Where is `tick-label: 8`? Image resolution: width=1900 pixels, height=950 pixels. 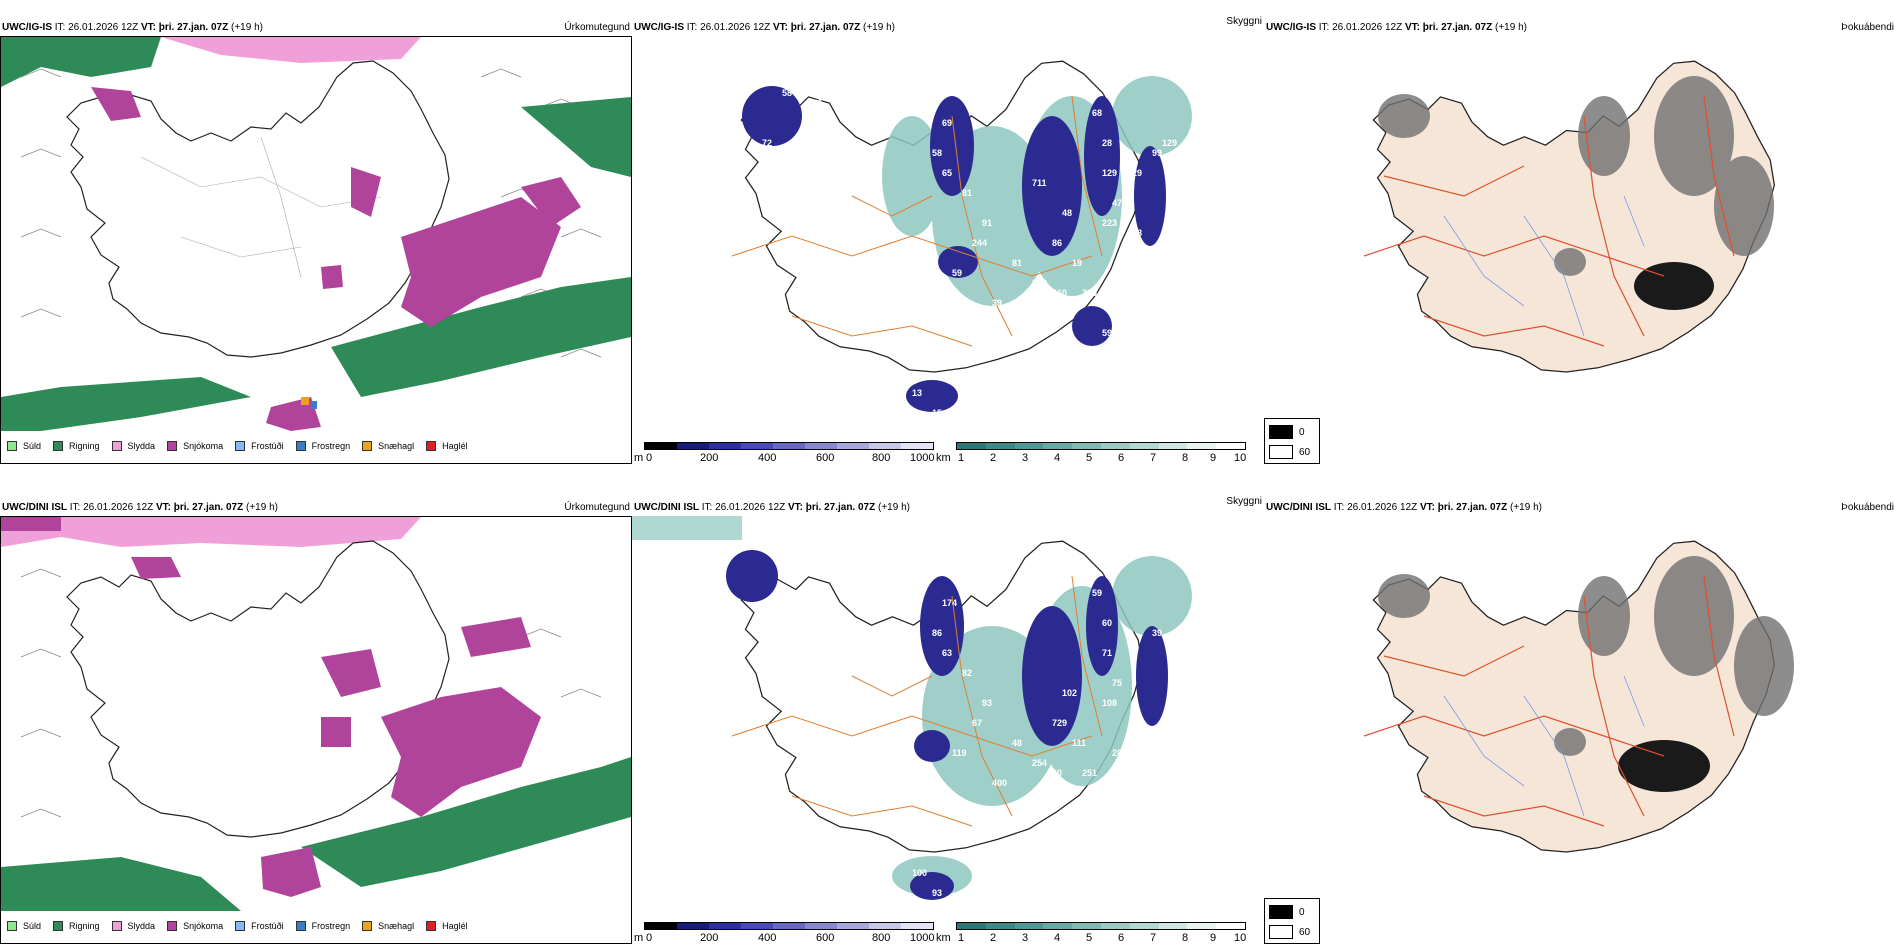 tick-label: 8 is located at coordinates (1185, 938).